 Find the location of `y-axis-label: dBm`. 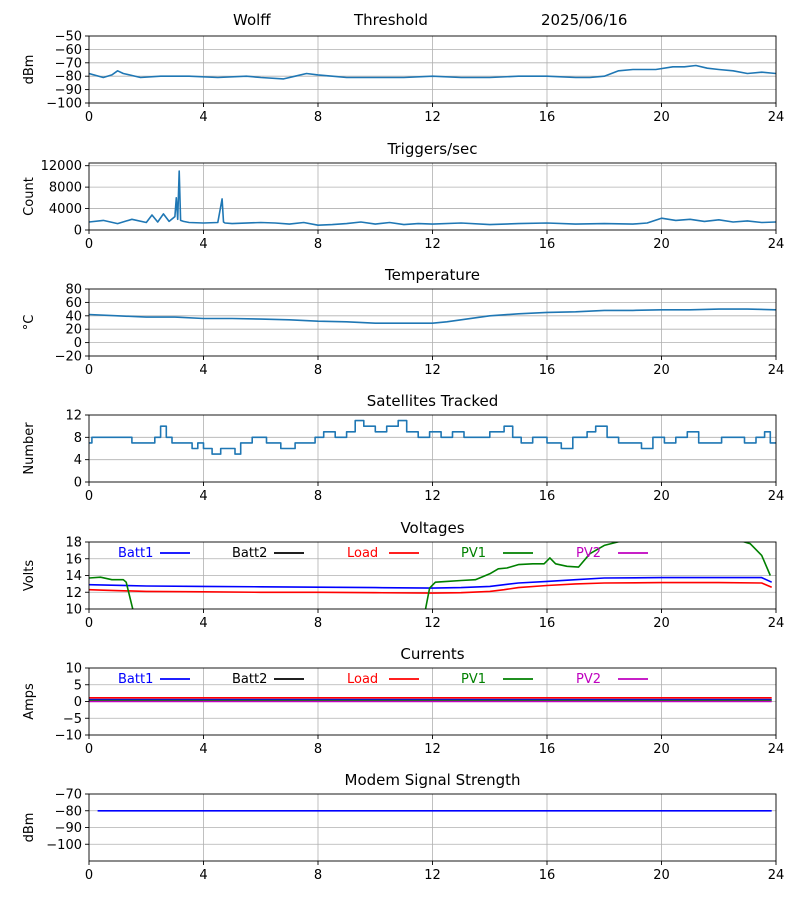

y-axis-label: dBm is located at coordinates (29, 70).